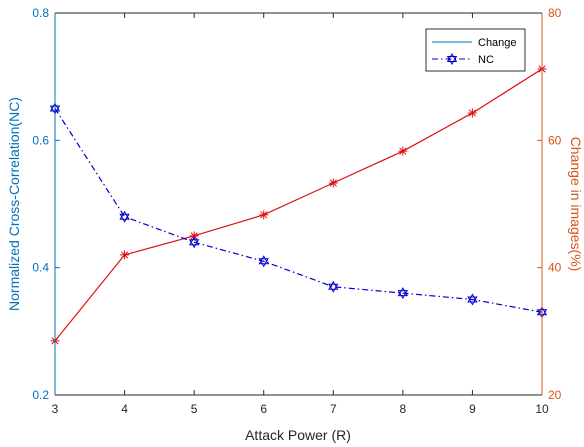 Image resolution: width=584 pixels, height=447 pixels. I want to click on legend-label-change: Change, so click(497, 43).